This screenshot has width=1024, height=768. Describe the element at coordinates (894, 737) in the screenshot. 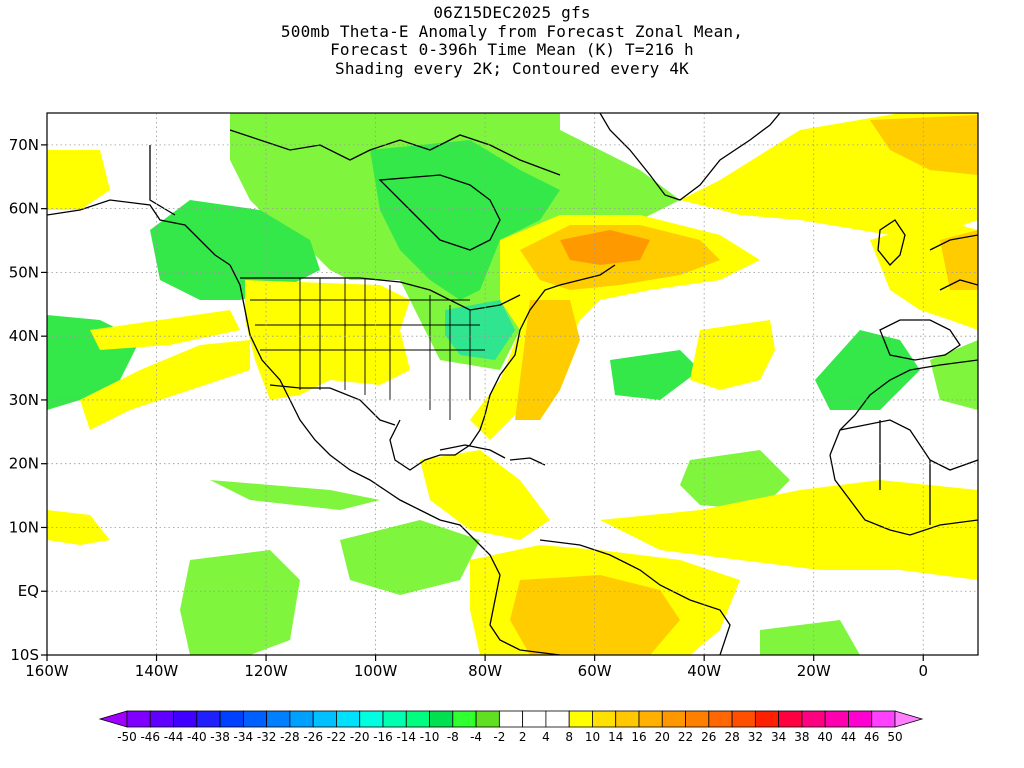

I see `colorbar-label: 50` at that location.